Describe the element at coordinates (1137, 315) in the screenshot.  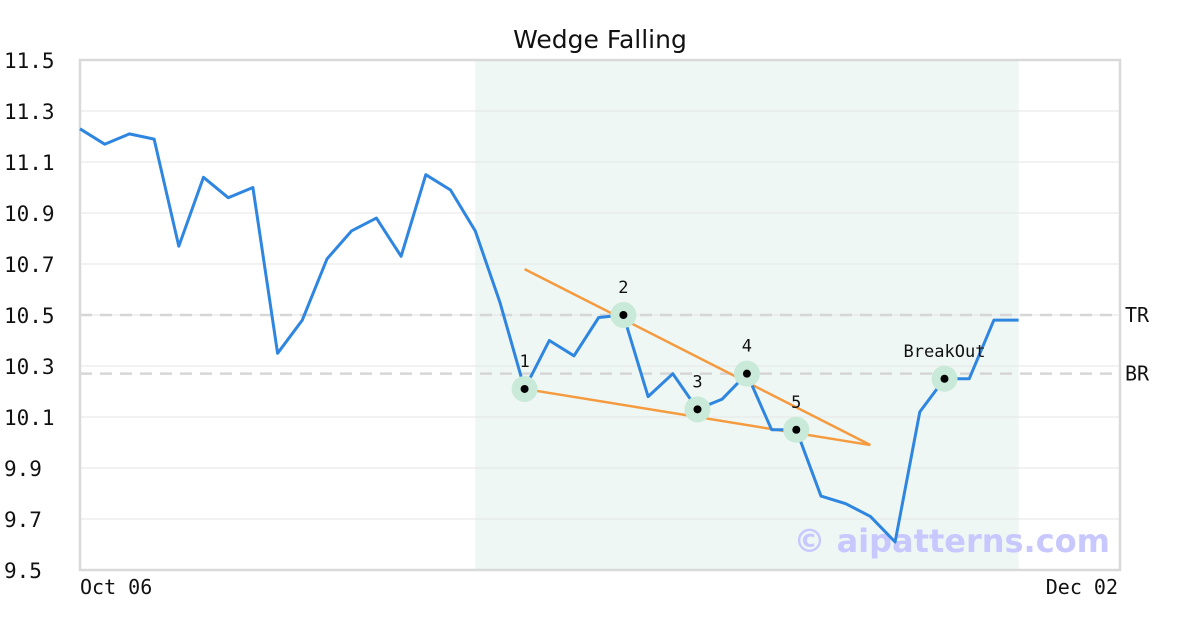
I see `reference-label-tr: TR` at that location.